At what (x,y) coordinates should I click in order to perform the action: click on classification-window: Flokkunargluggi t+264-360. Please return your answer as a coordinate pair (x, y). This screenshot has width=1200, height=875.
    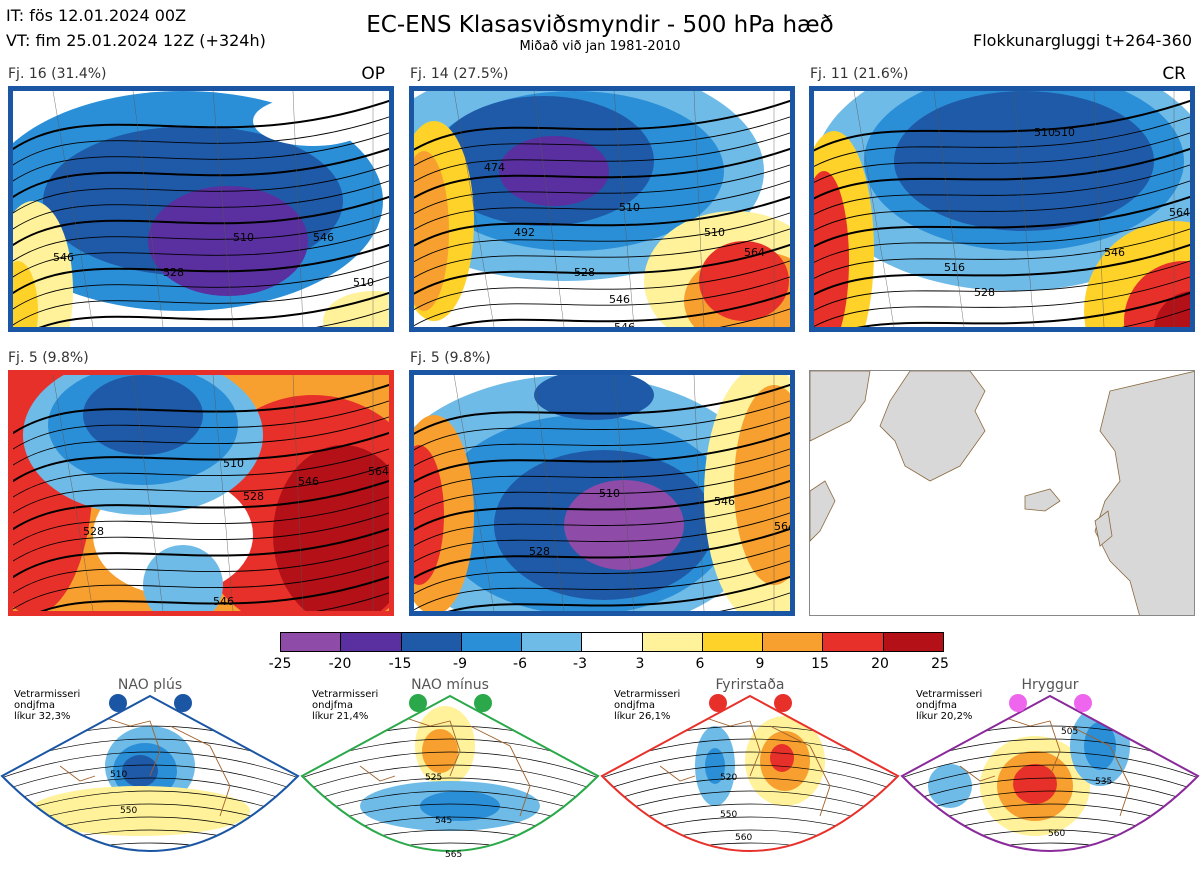
    Looking at the image, I should click on (1082, 40).